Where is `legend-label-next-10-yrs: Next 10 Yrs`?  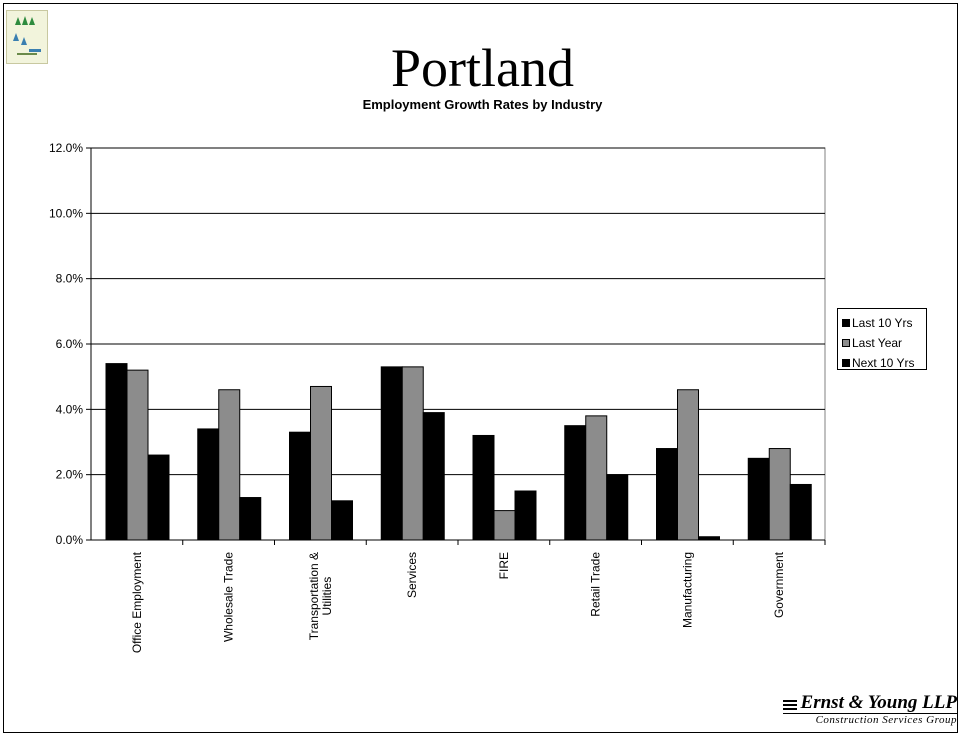 legend-label-next-10-yrs: Next 10 Yrs is located at coordinates (883, 363).